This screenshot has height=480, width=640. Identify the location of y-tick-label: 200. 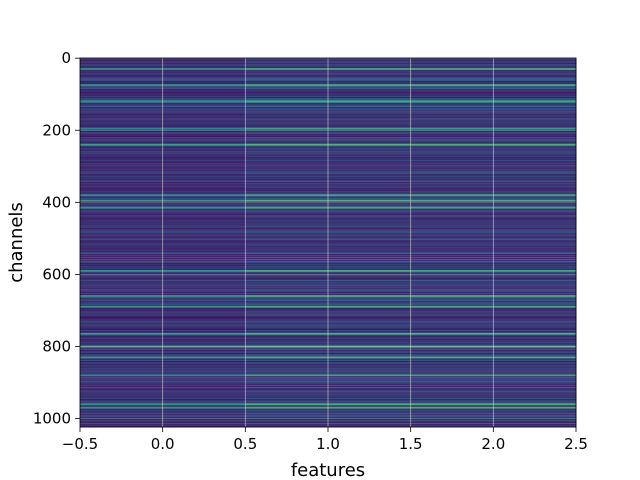
(56, 130).